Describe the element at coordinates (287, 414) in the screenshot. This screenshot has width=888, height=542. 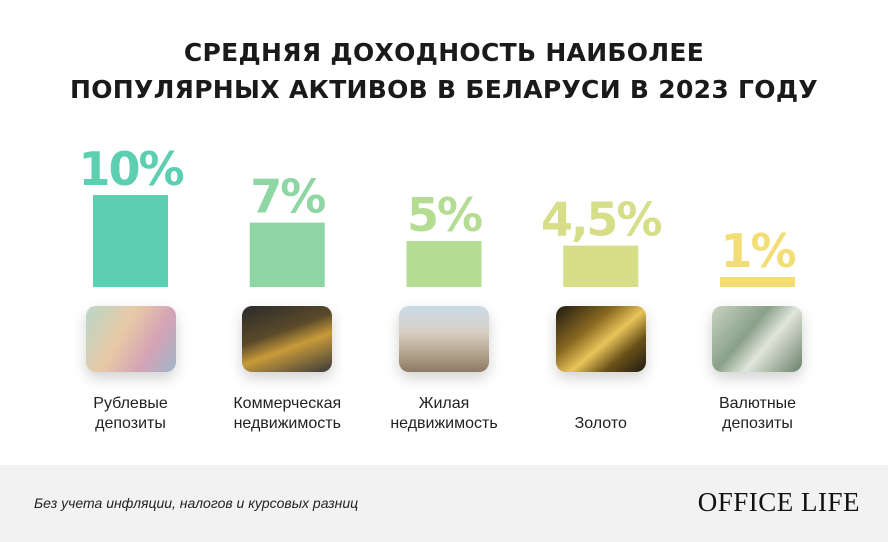
I see `category-label-1: Коммерческая недвижимость` at that location.